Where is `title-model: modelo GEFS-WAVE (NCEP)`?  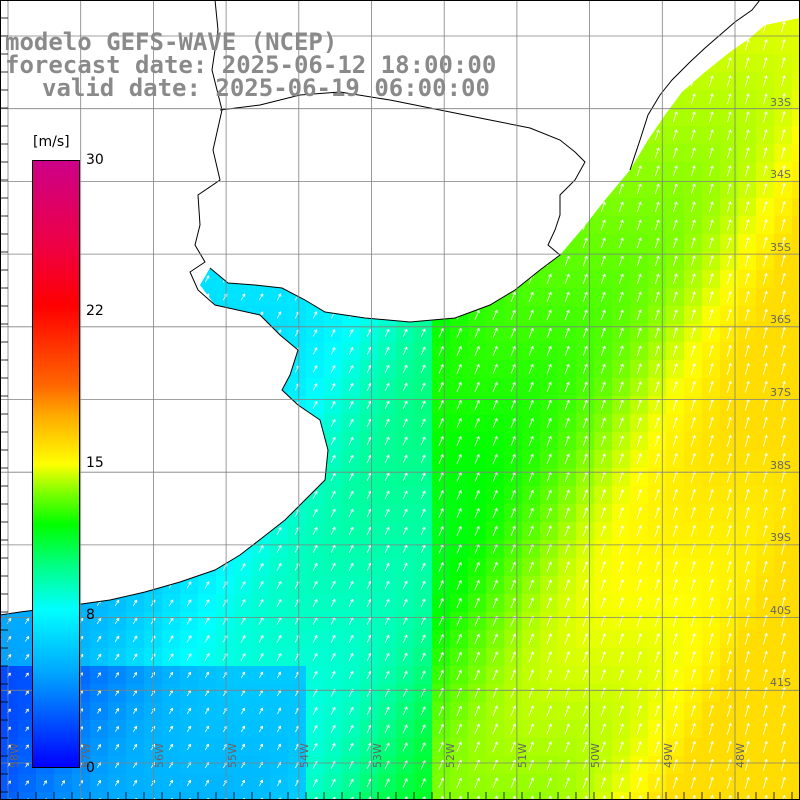
title-model: modelo GEFS-WAVE (NCEP) is located at coordinates (171, 42).